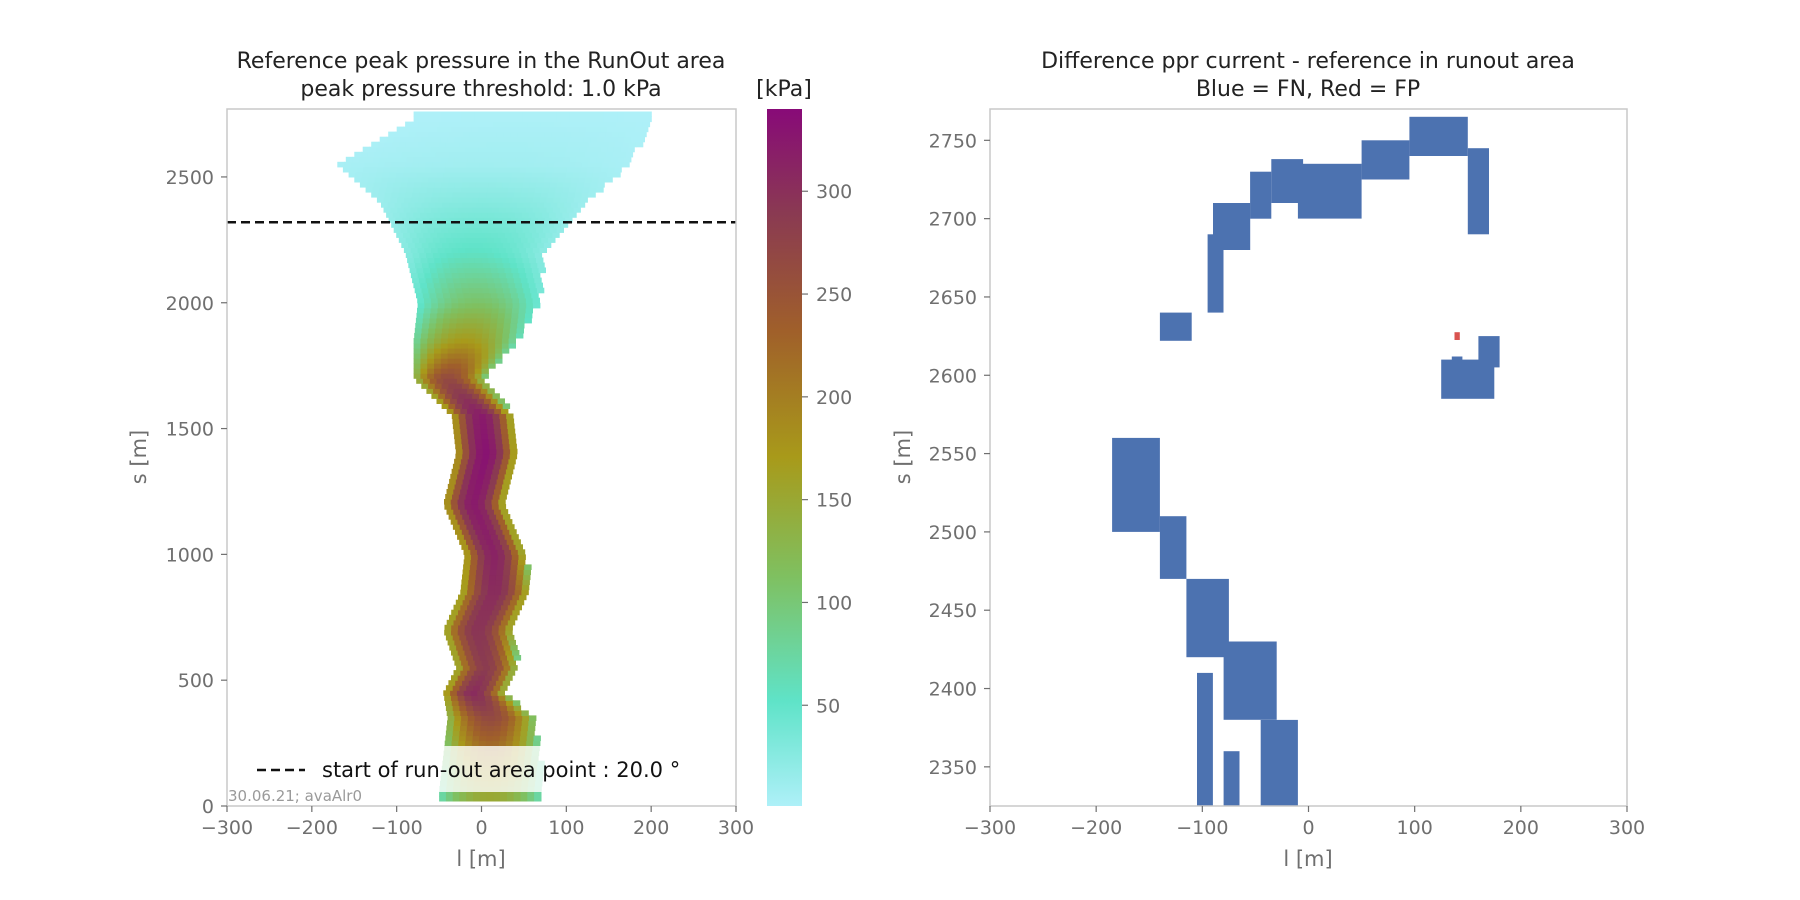 The height and width of the screenshot is (900, 1800). What do you see at coordinates (190, 178) in the screenshot?
I see `left-y-tick-label: 2500` at bounding box center [190, 178].